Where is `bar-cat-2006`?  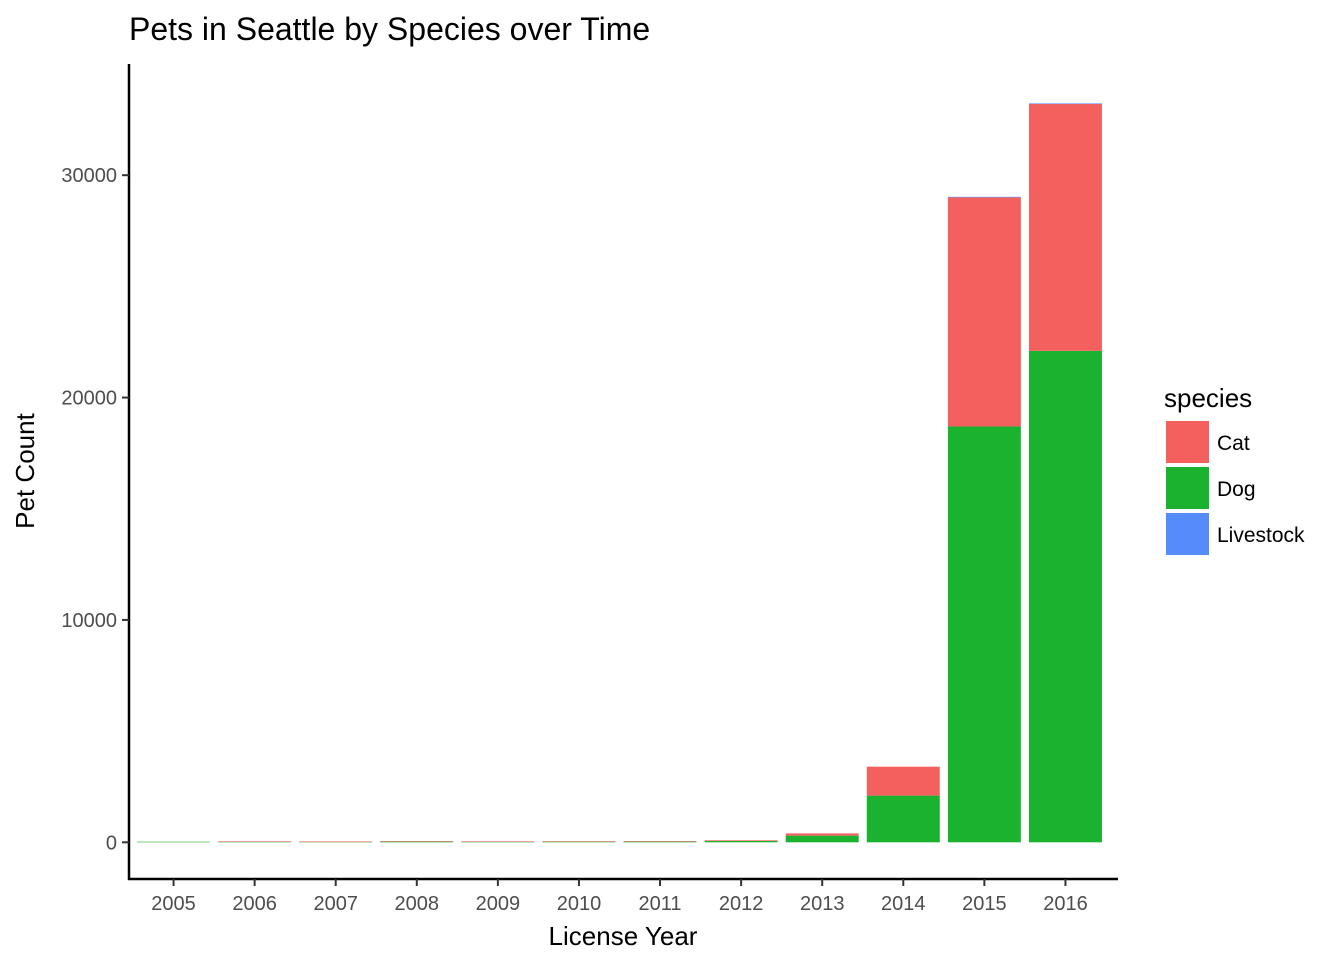
bar-cat-2006 is located at coordinates (255, 841).